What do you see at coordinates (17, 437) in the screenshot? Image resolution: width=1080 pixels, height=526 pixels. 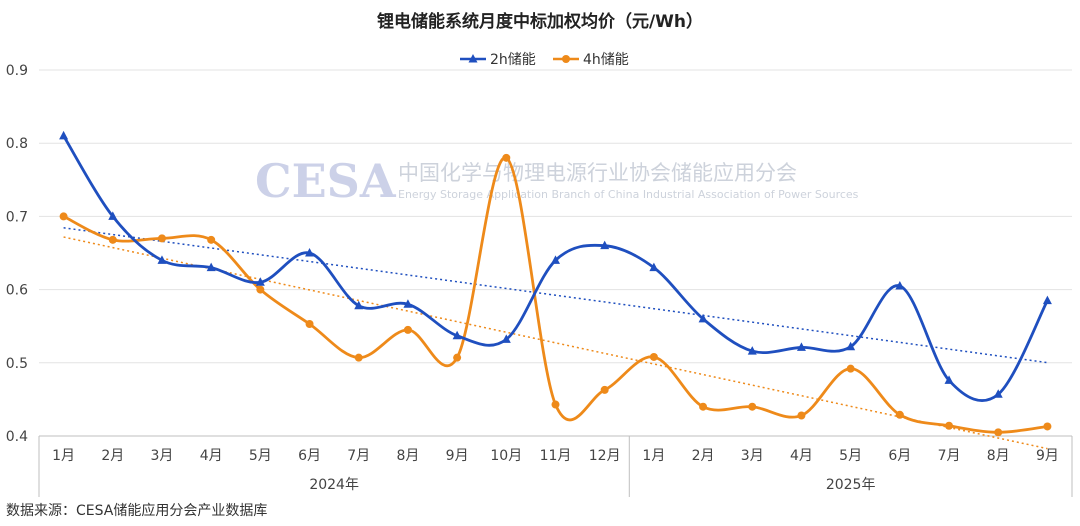 I see `y-tick-label: 0.4` at bounding box center [17, 437].